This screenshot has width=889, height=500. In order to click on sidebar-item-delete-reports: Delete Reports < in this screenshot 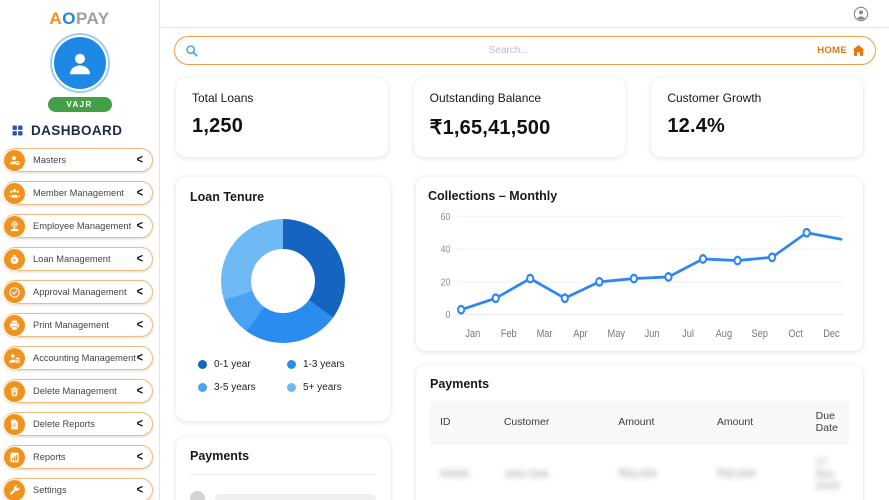, I will do `click(78, 424)`.